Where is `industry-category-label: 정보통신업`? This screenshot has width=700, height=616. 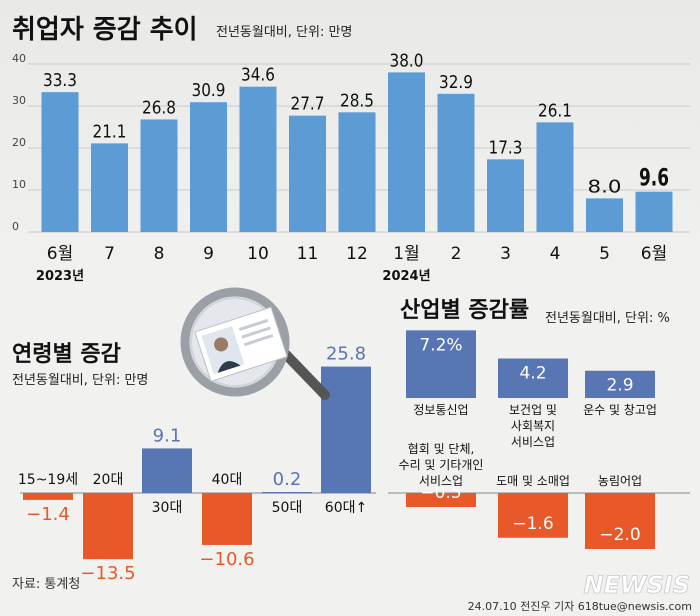 industry-category-label: 정보통신업 is located at coordinates (440, 410).